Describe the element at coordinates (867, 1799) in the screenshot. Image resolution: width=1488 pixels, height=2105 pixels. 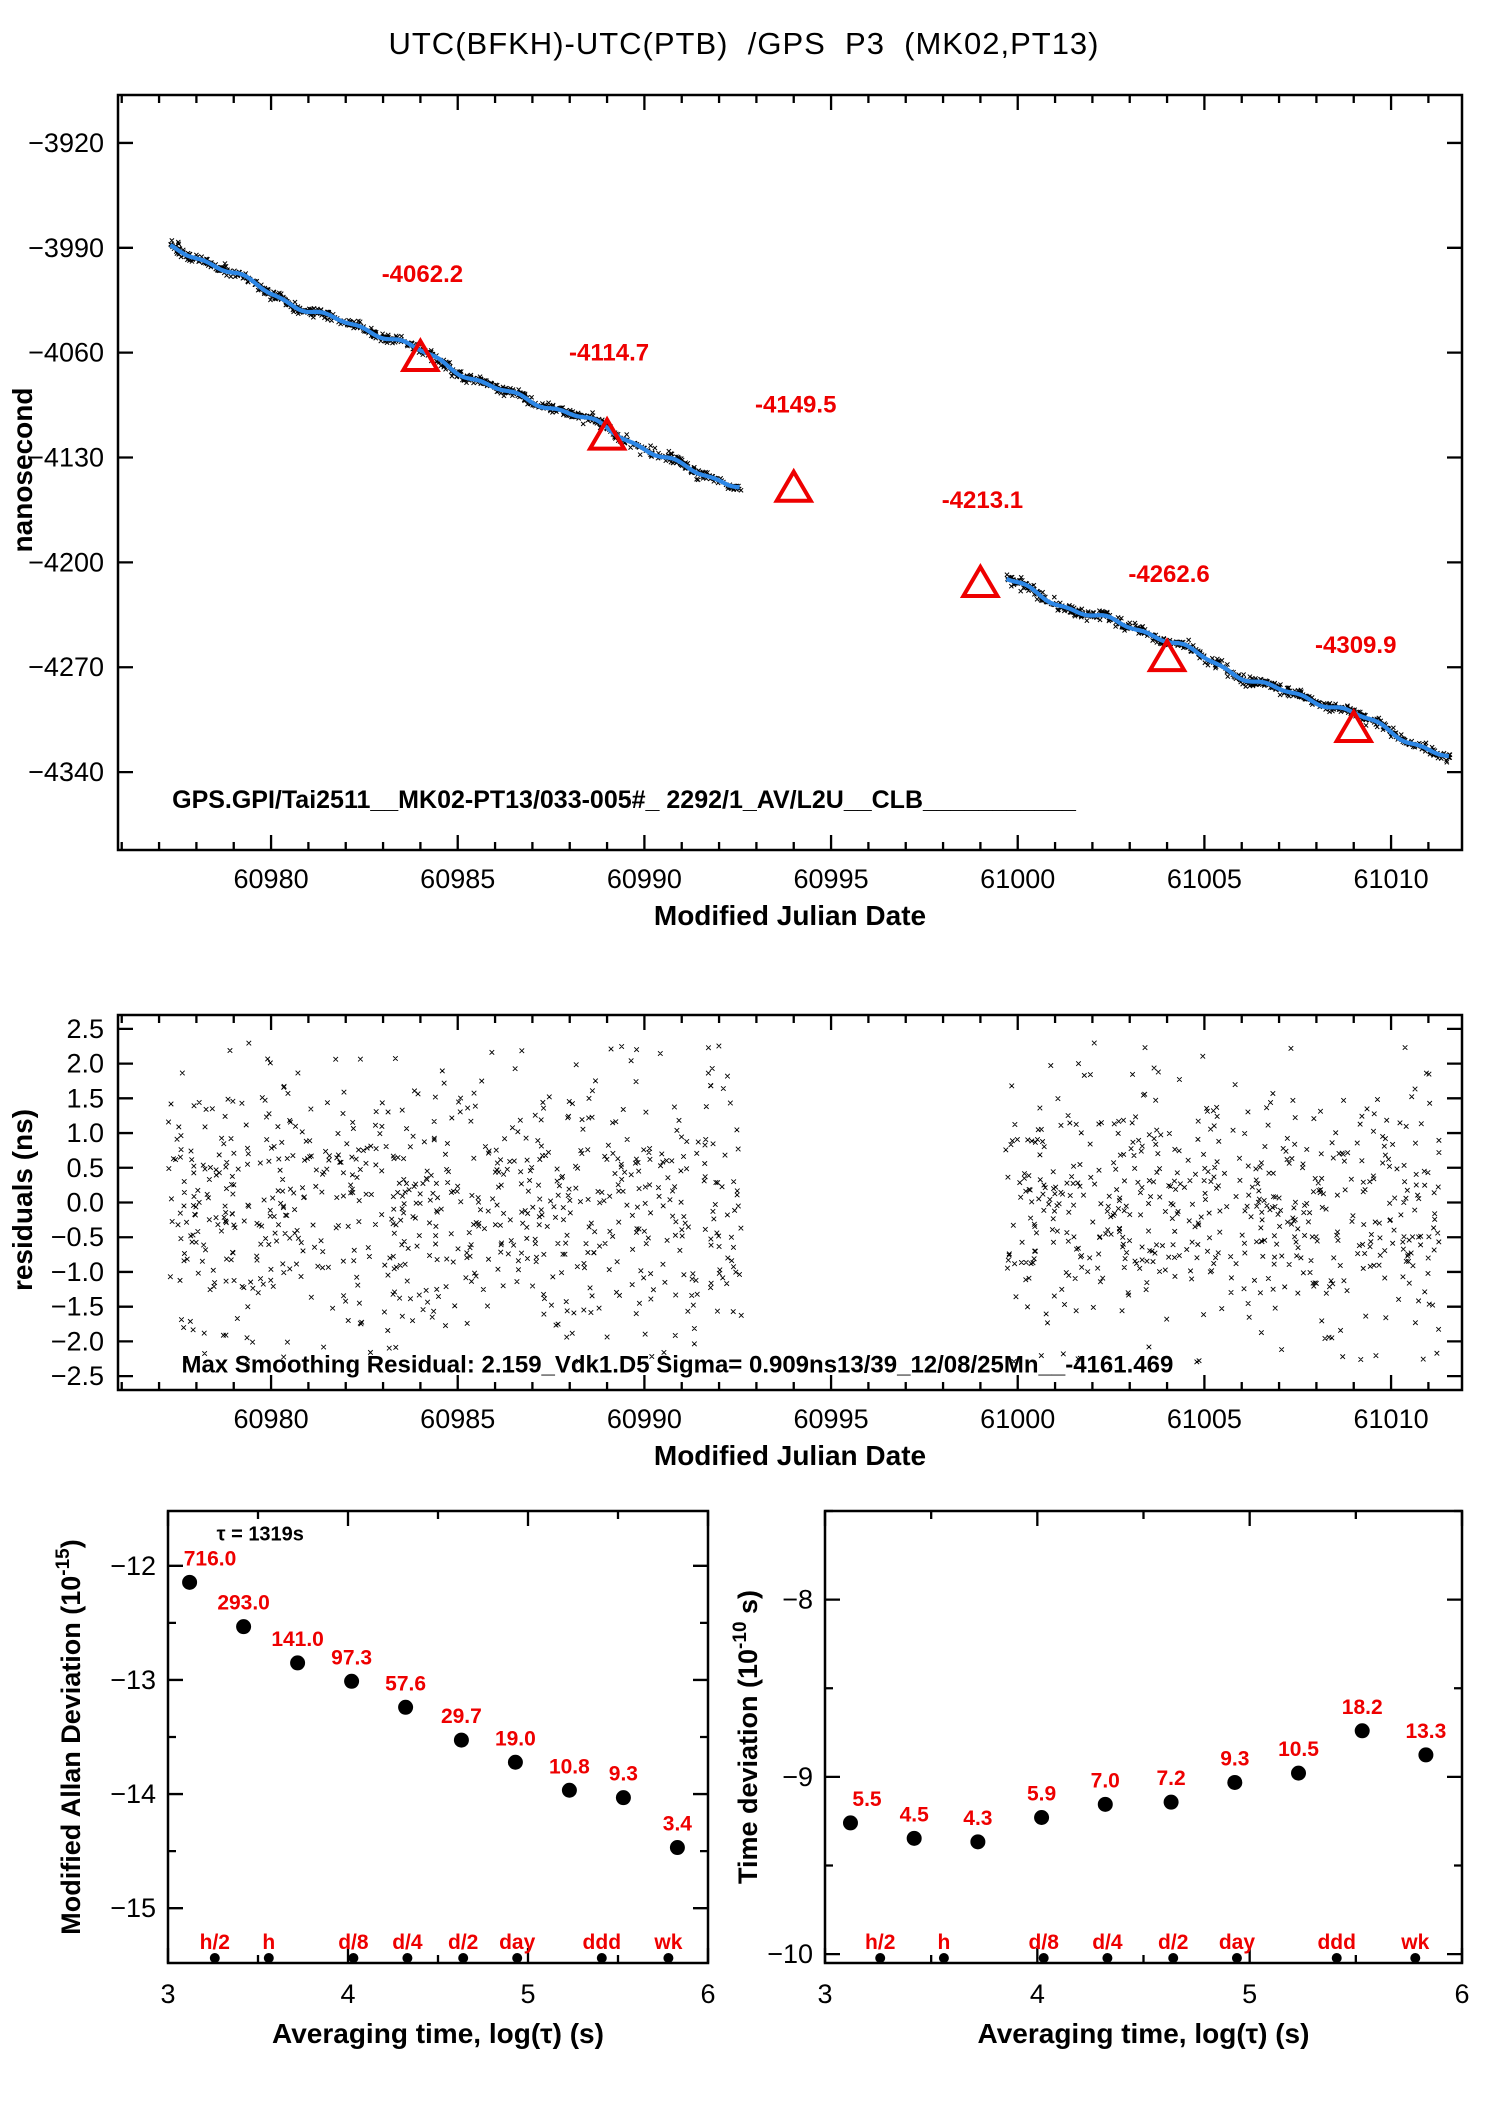
I see `deviation-value-label: 5.5` at that location.